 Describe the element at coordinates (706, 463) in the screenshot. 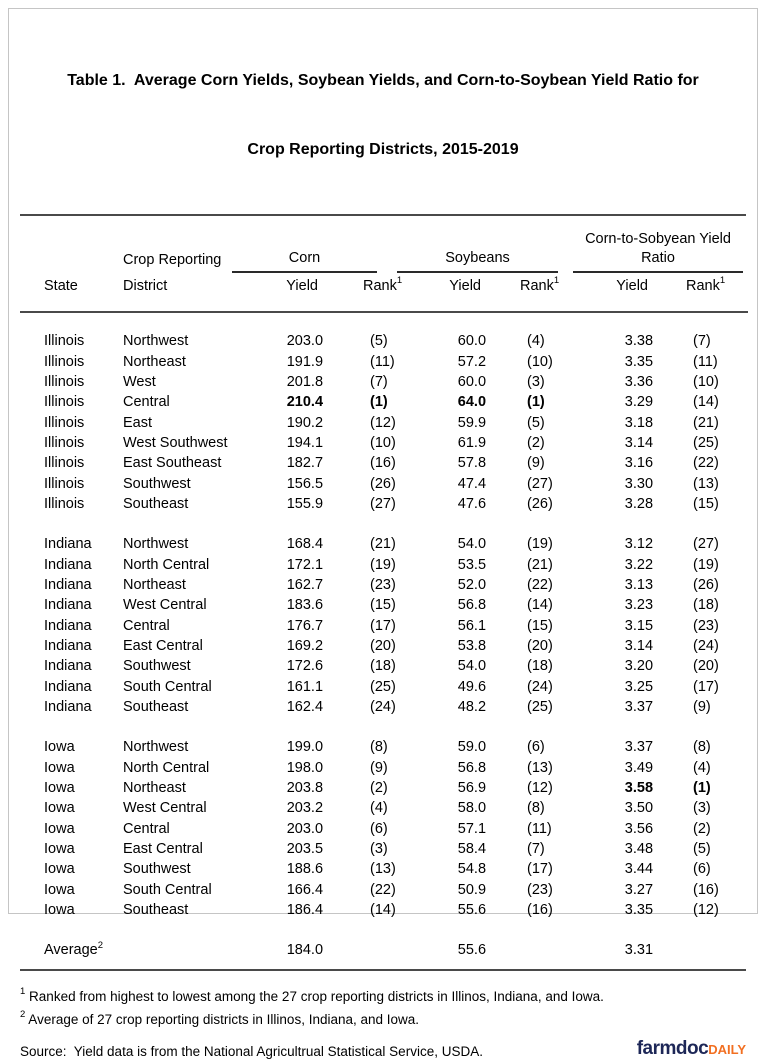

I see `cell-ratio-rank: (22)` at that location.